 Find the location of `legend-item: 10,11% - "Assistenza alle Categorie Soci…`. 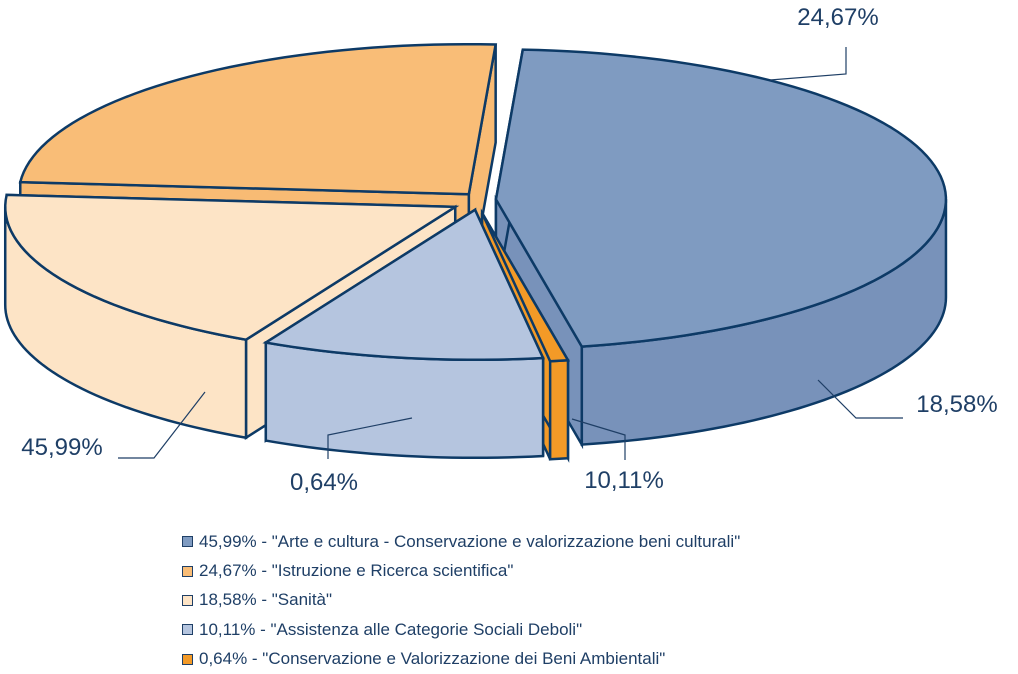

legend-item: 10,11% - "Assistenza alle Categorie Soci… is located at coordinates (572, 629).